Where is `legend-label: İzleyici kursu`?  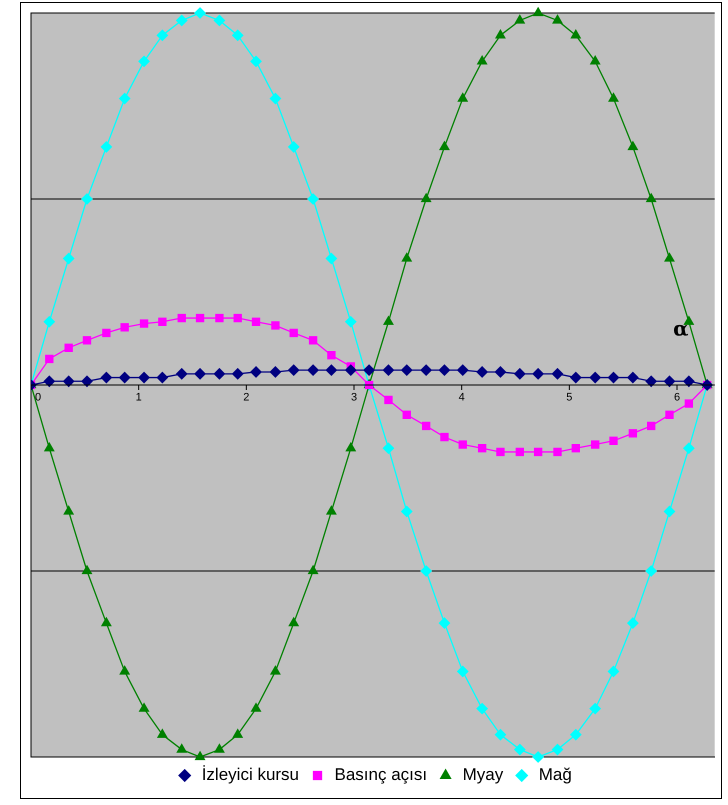 legend-label: İzleyici kursu is located at coordinates (251, 774).